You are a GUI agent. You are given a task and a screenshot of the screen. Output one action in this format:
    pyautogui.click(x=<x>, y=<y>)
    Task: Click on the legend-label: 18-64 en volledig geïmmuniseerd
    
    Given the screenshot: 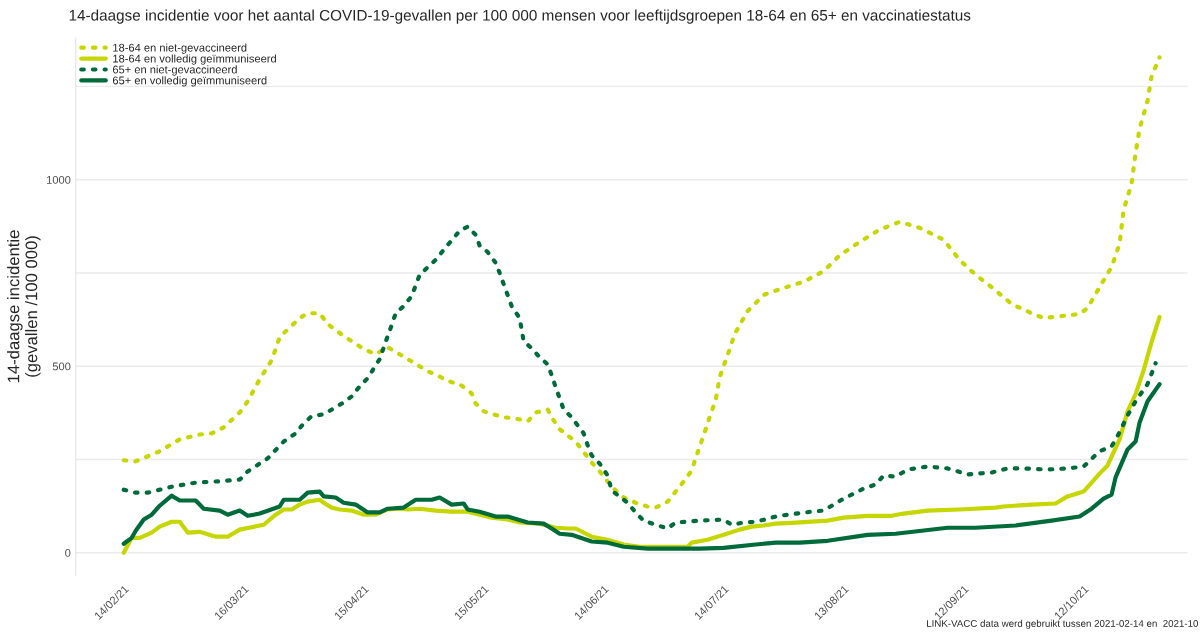 What is the action you would take?
    pyautogui.click(x=194, y=59)
    